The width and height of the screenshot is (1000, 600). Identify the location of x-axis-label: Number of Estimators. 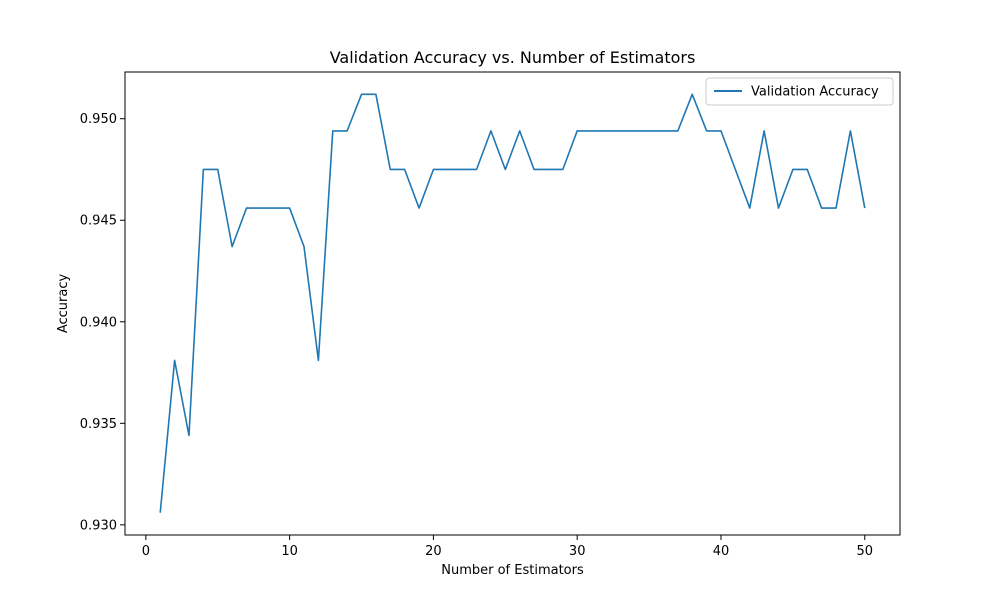
(512, 570).